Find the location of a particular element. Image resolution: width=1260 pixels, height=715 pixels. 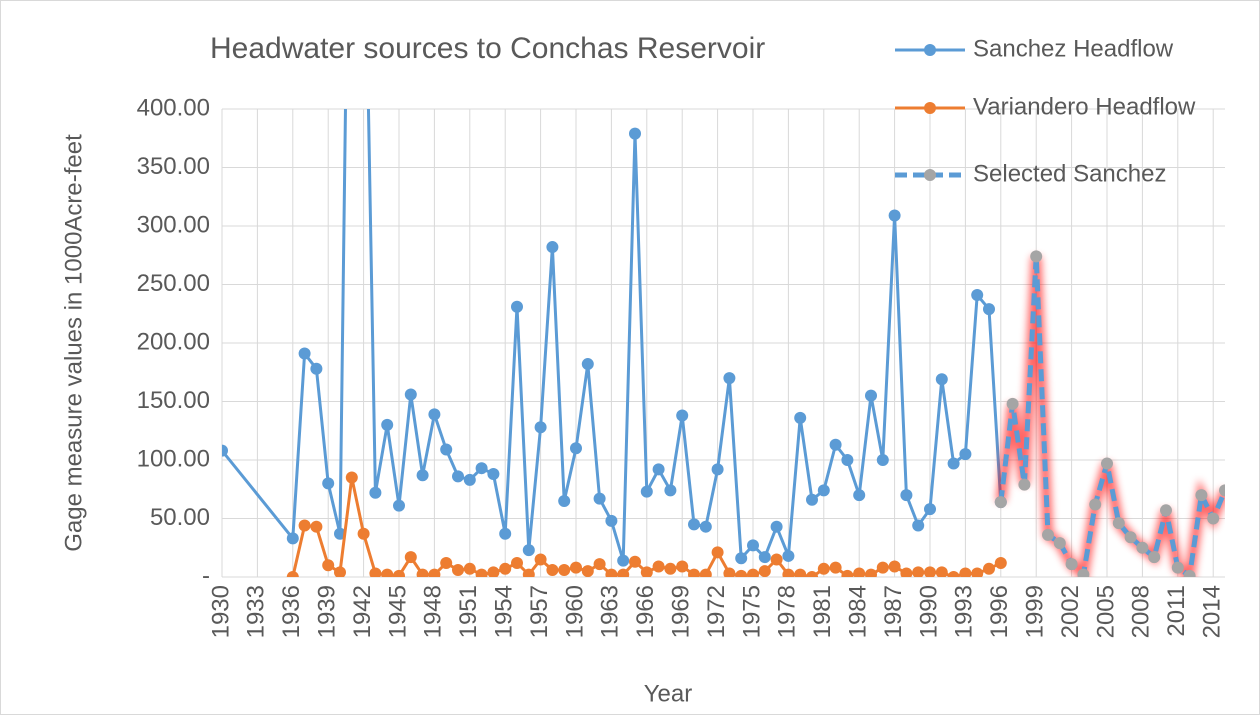

legend-label: Sanchez Headflow is located at coordinates (1073, 48).